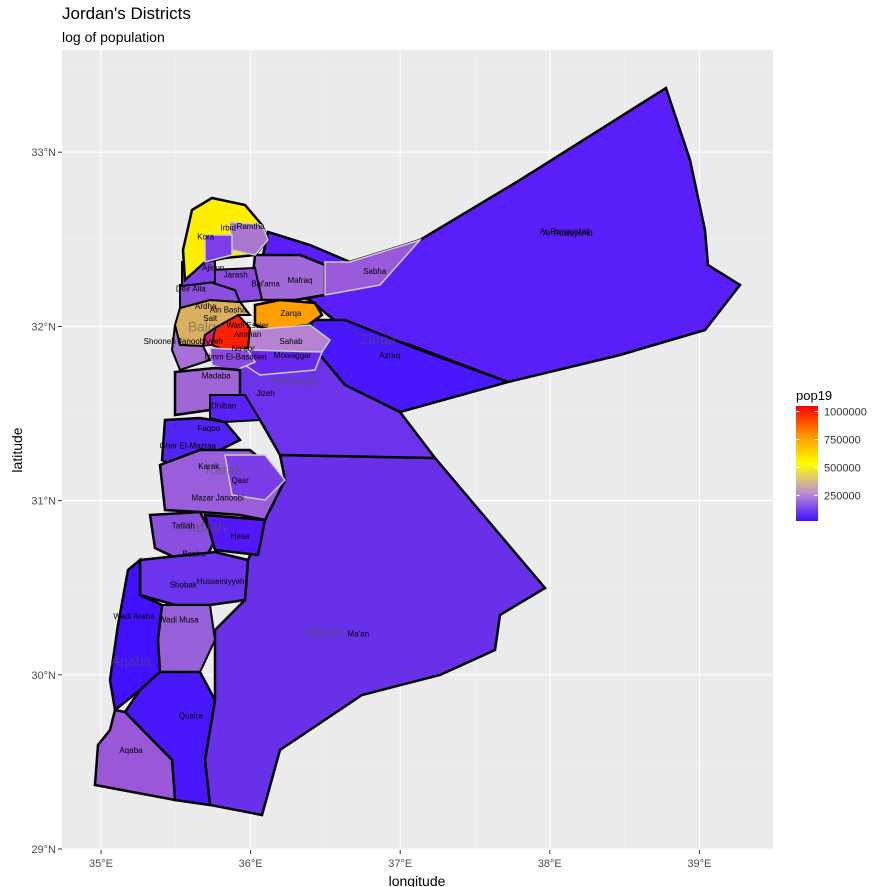  I want to click on district-label-37: Wadi Musa, so click(179, 620).